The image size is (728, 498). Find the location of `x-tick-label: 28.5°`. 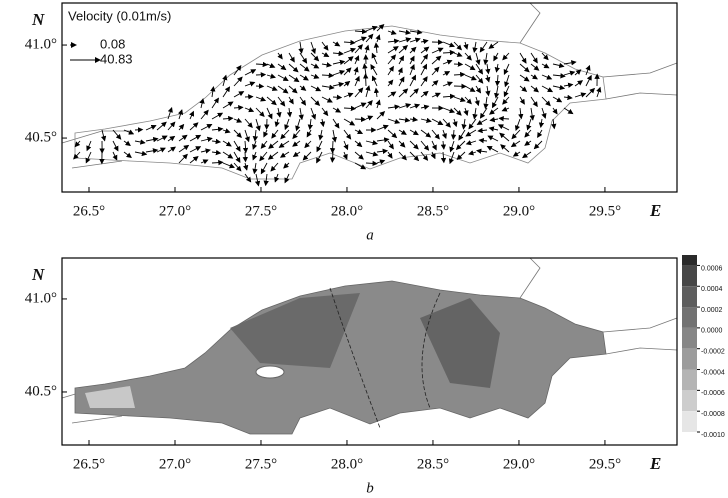

x-tick-label: 28.5° is located at coordinates (433, 464).